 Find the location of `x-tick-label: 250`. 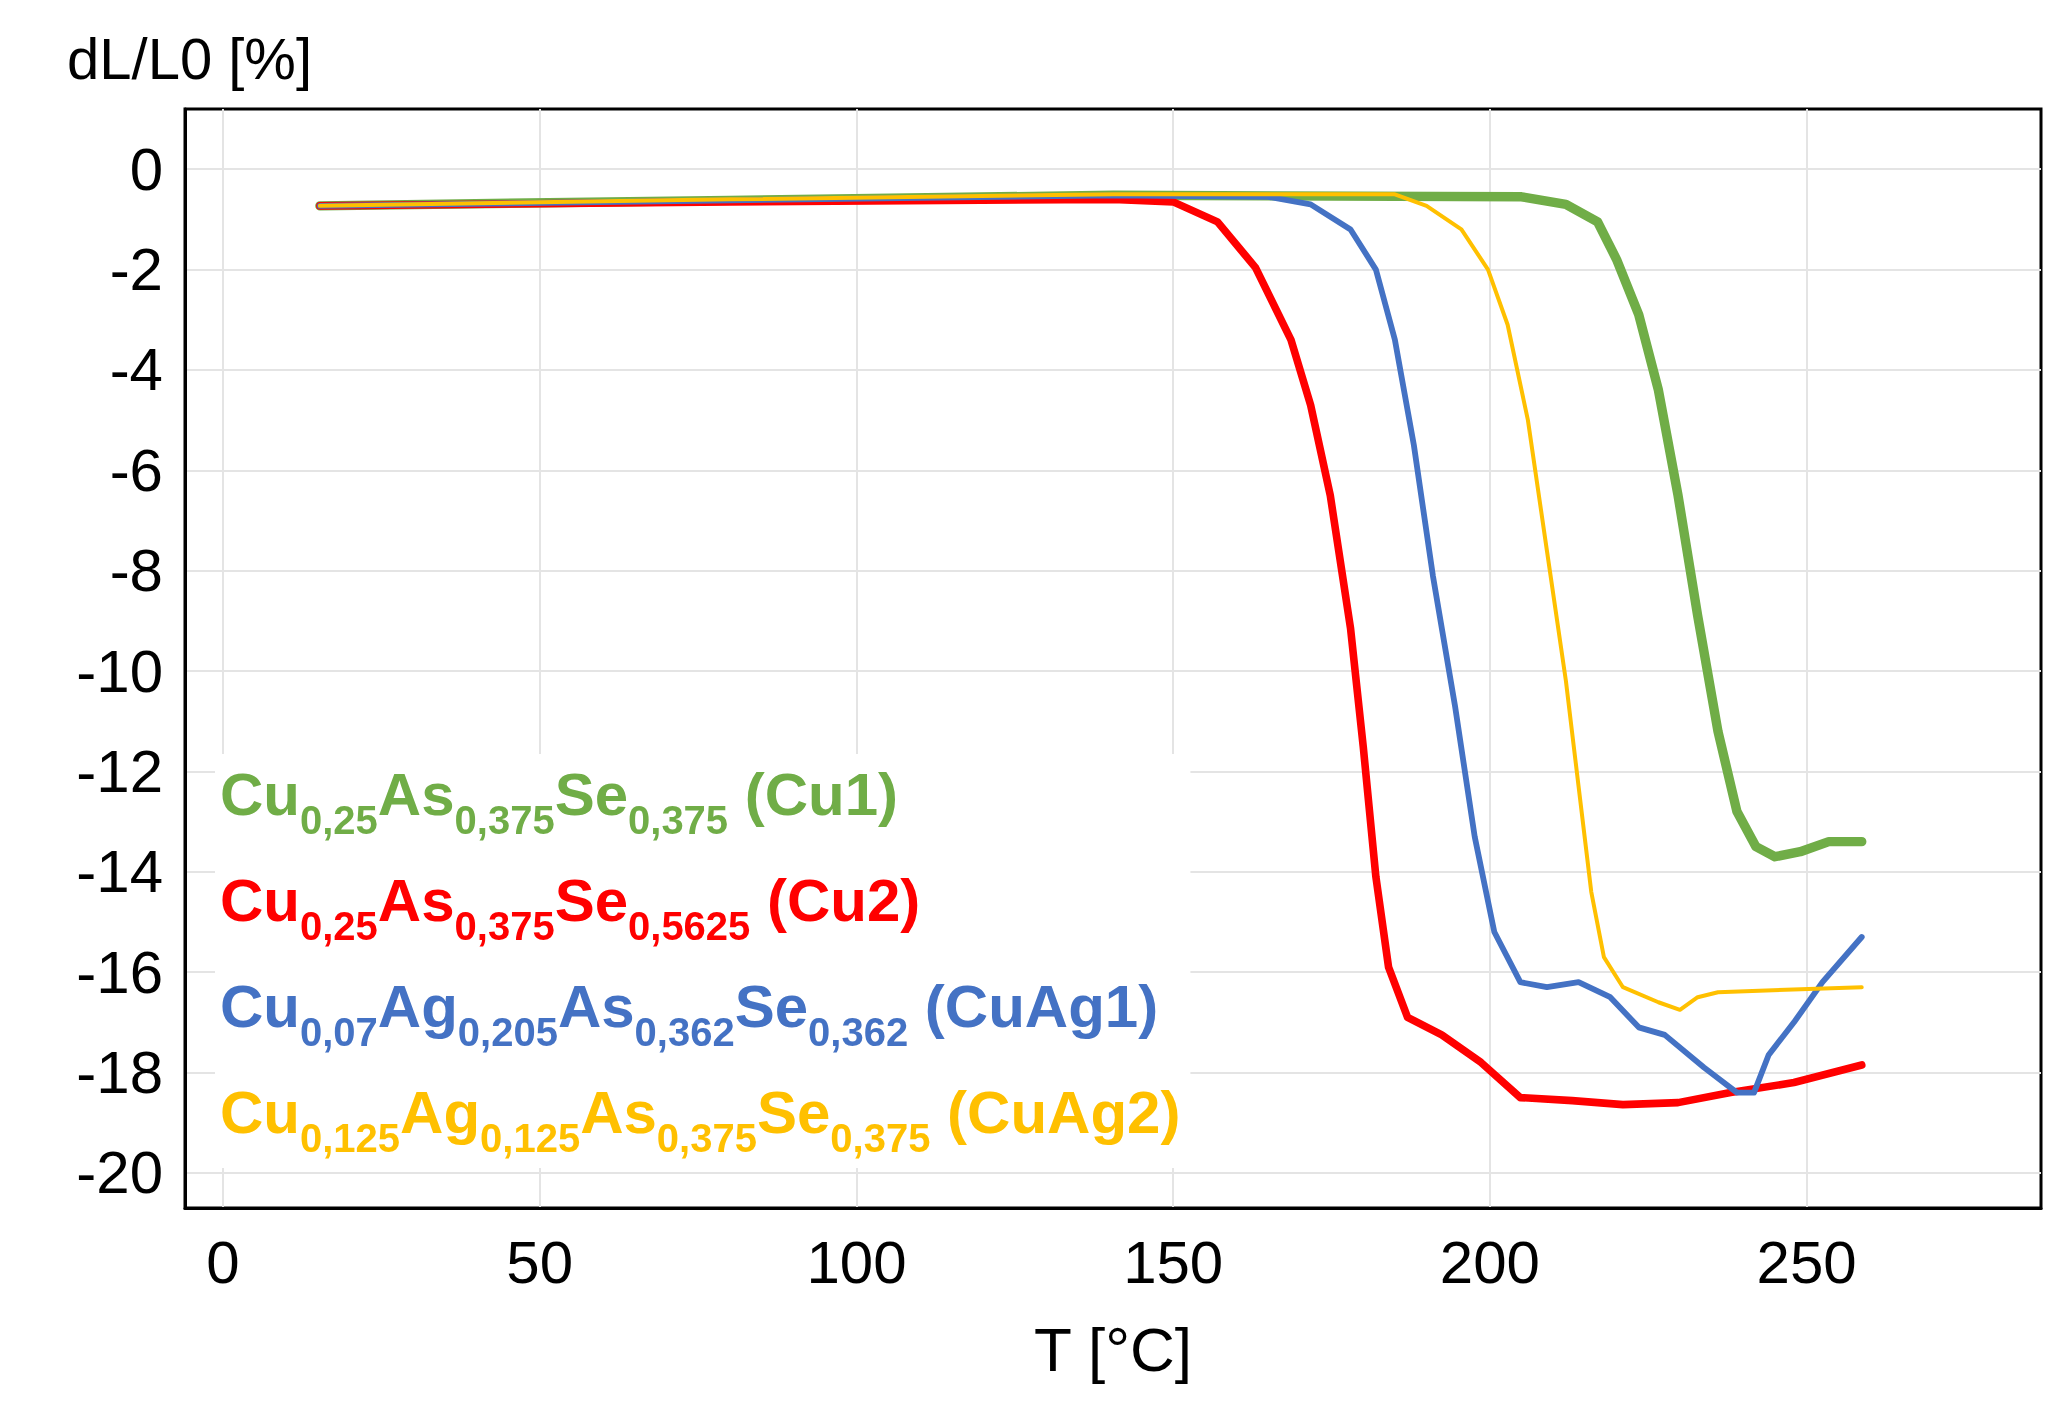

x-tick-label: 250 is located at coordinates (1806, 1262).